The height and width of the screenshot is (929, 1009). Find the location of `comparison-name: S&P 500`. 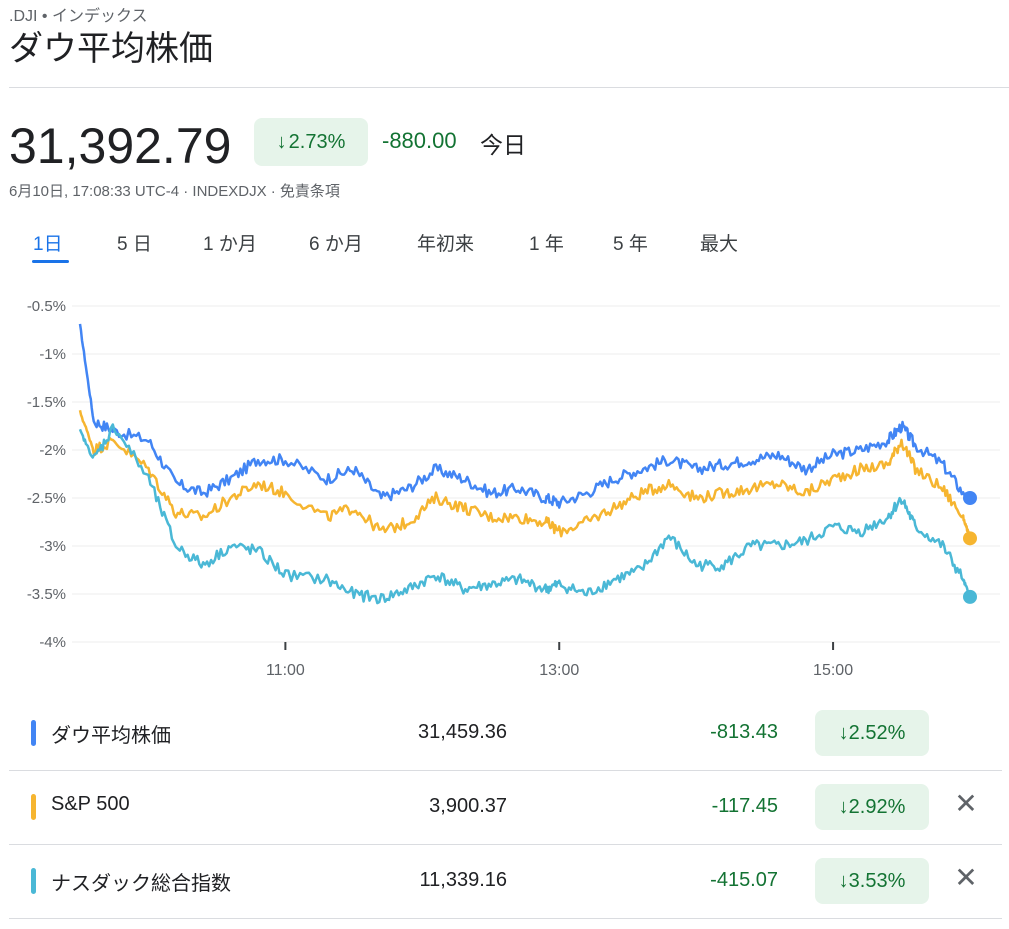

comparison-name: S&P 500 is located at coordinates (90, 804).